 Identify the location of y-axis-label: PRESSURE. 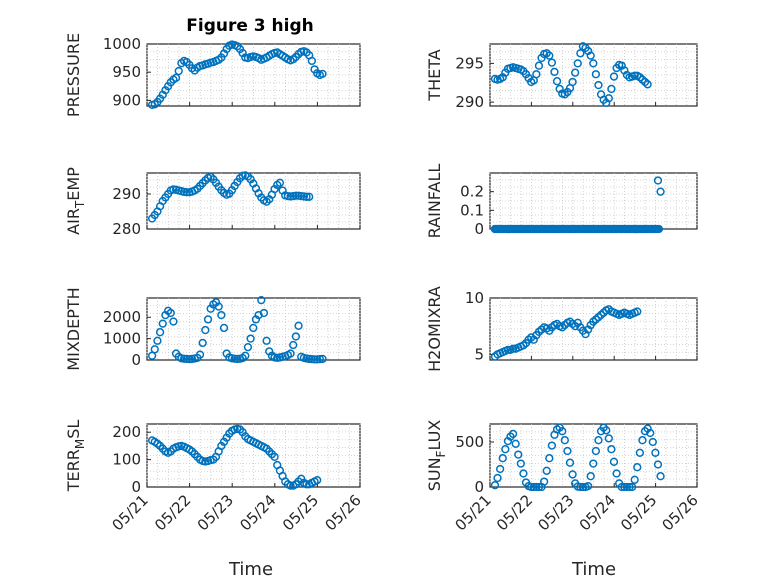
(73, 75).